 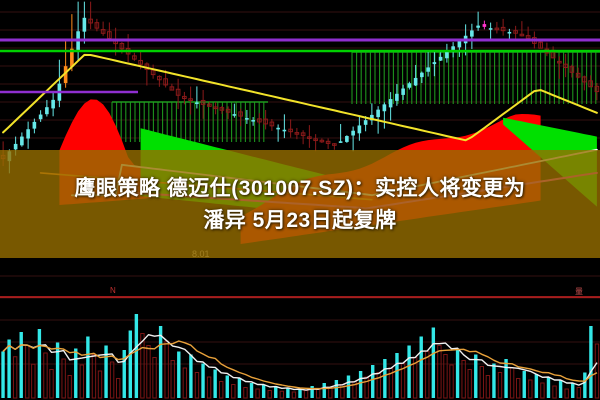 What do you see at coordinates (201, 254) in the screenshot?
I see `price-marker-label: 8.01` at bounding box center [201, 254].